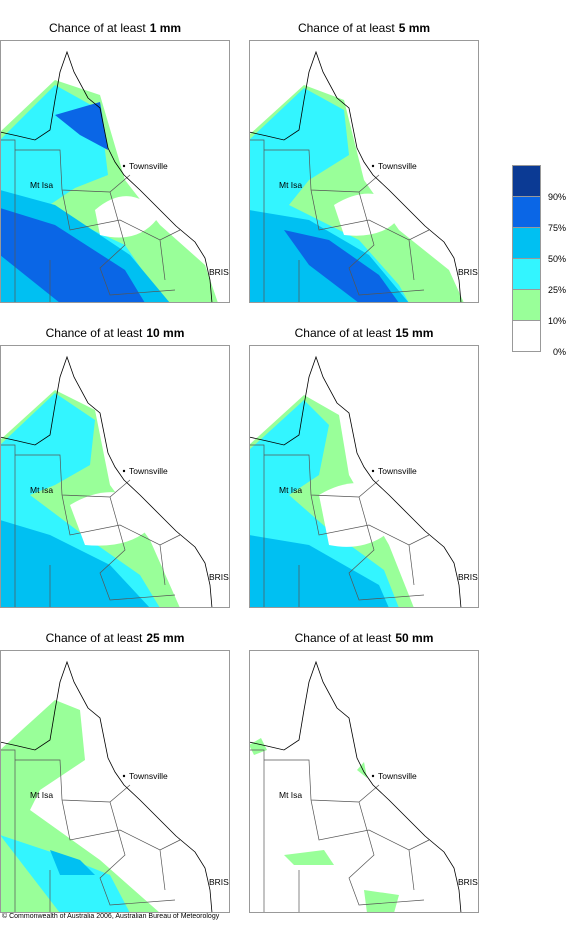 This screenshot has height=928, width=570. I want to click on panel-title: Chance of at least 15 mm, so click(364, 333).